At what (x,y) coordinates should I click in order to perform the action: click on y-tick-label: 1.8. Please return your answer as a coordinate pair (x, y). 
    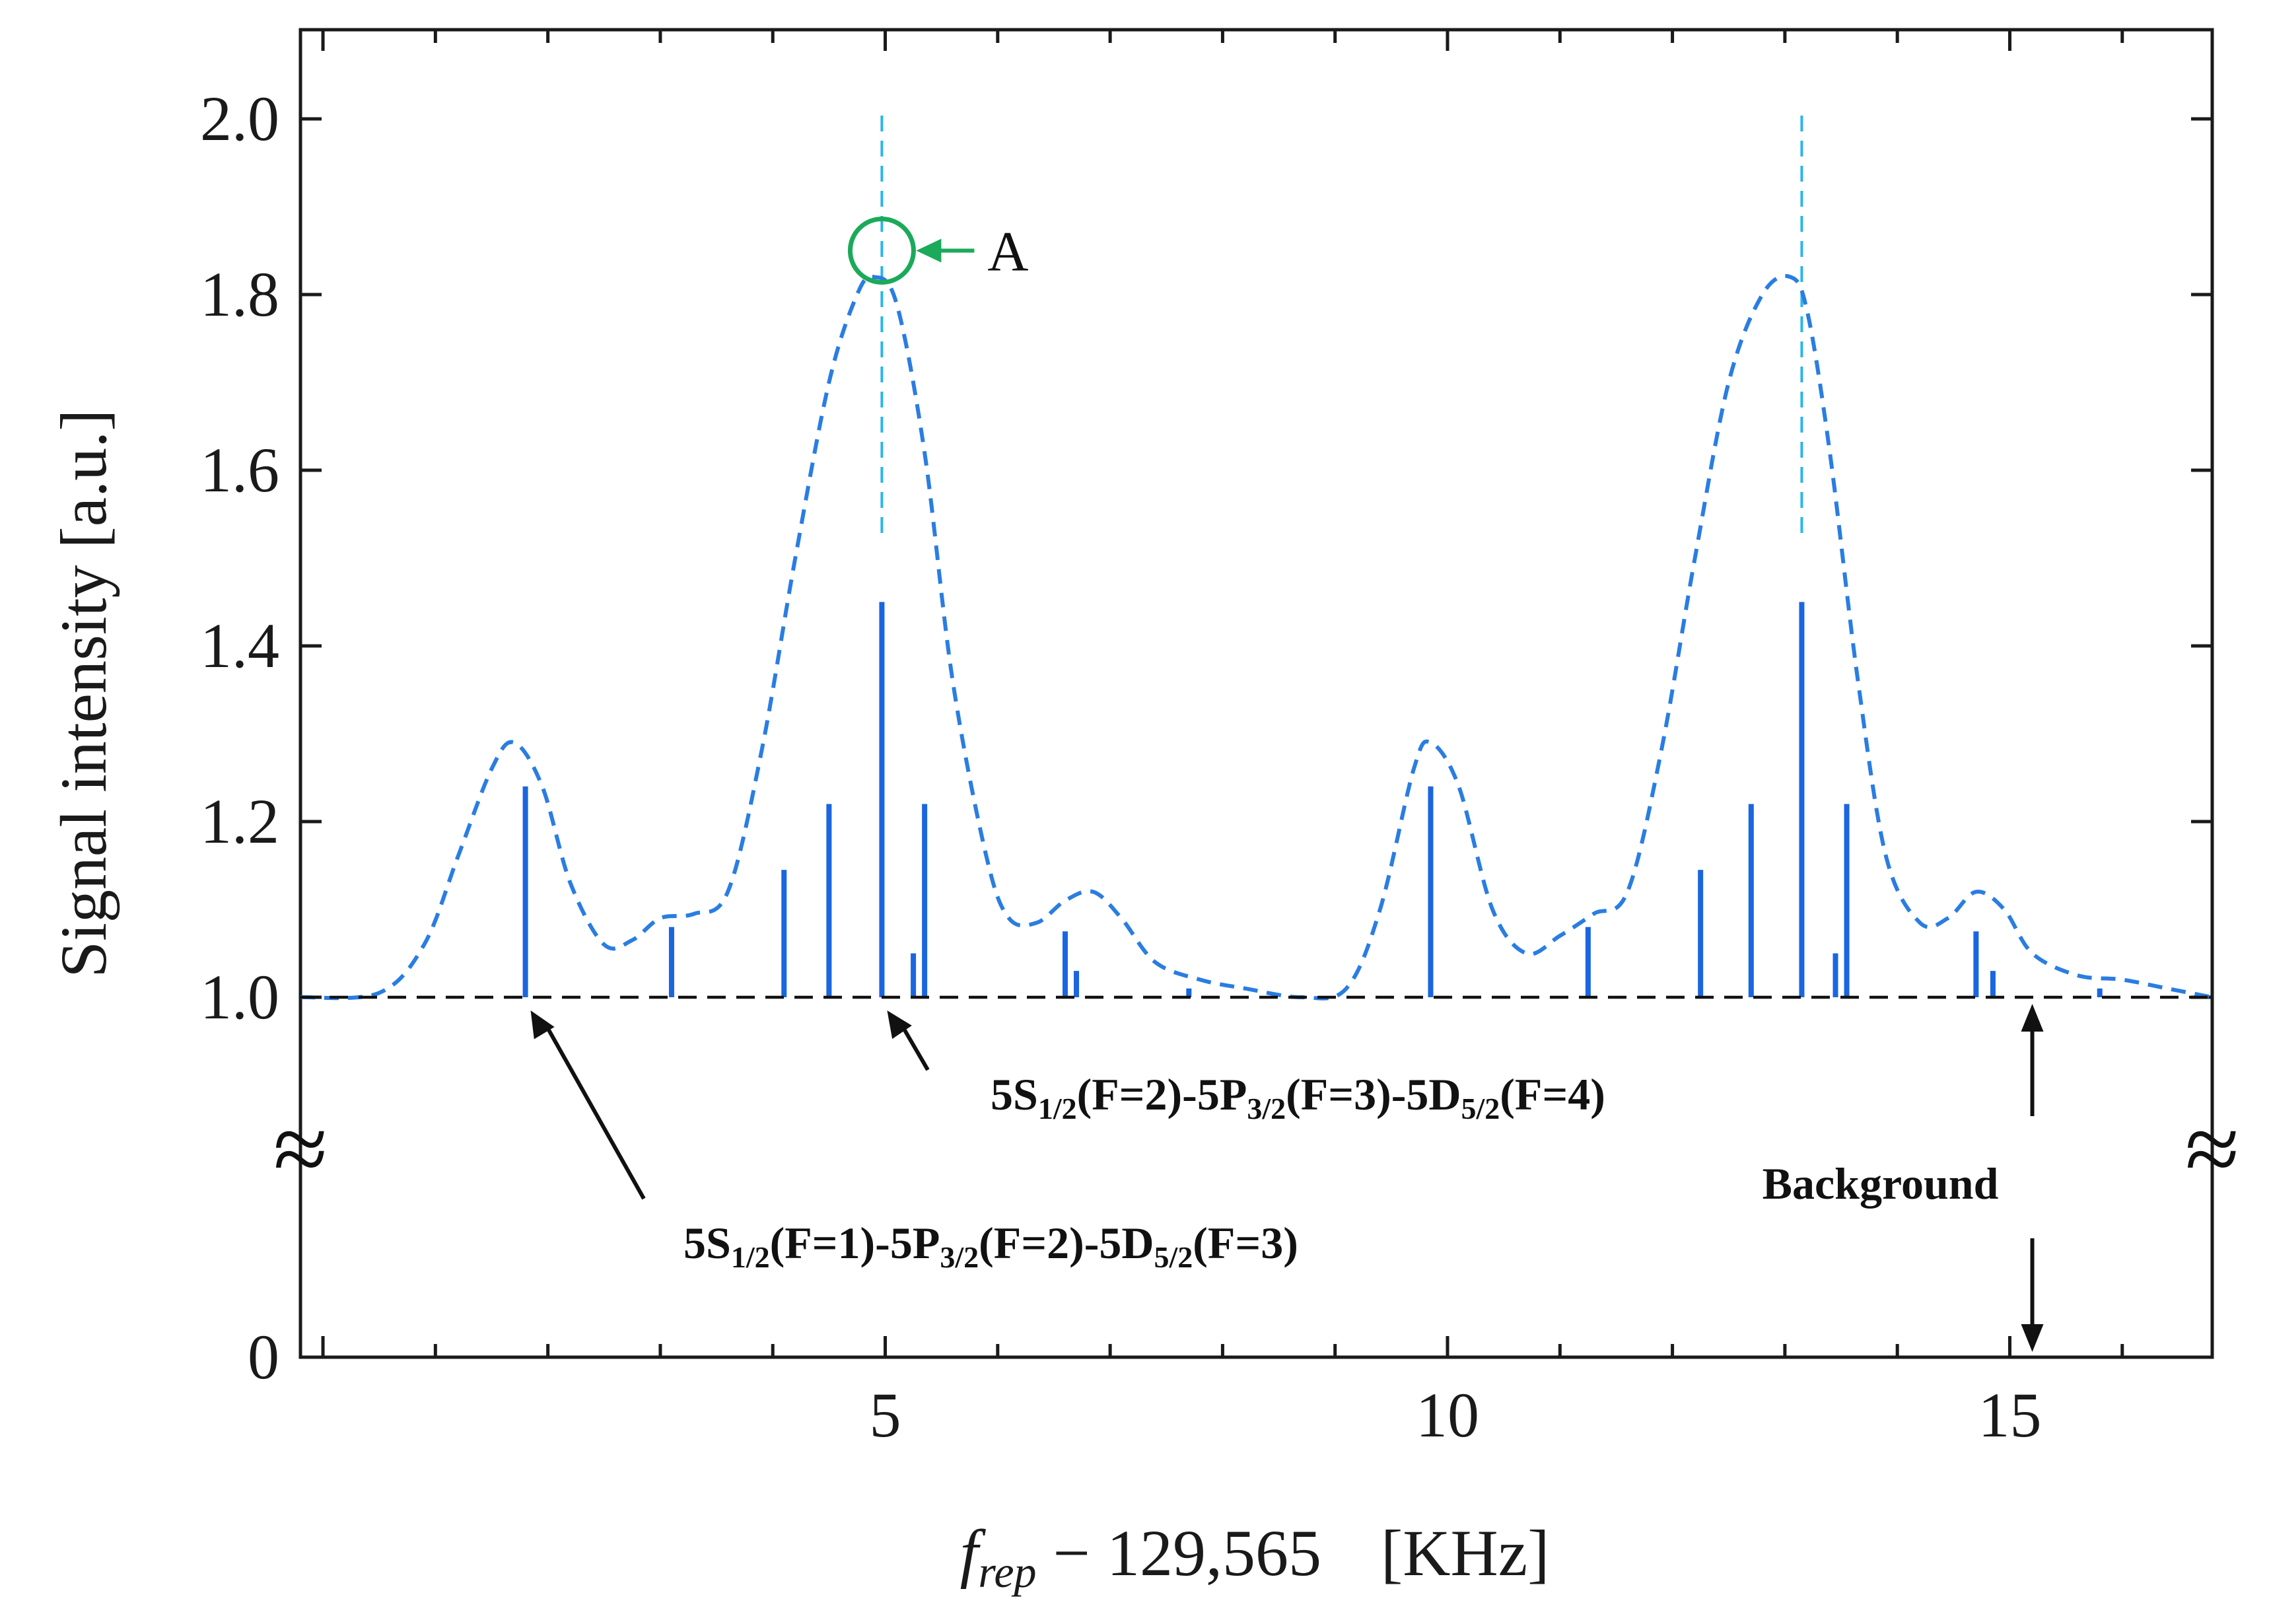
    Looking at the image, I should click on (239, 294).